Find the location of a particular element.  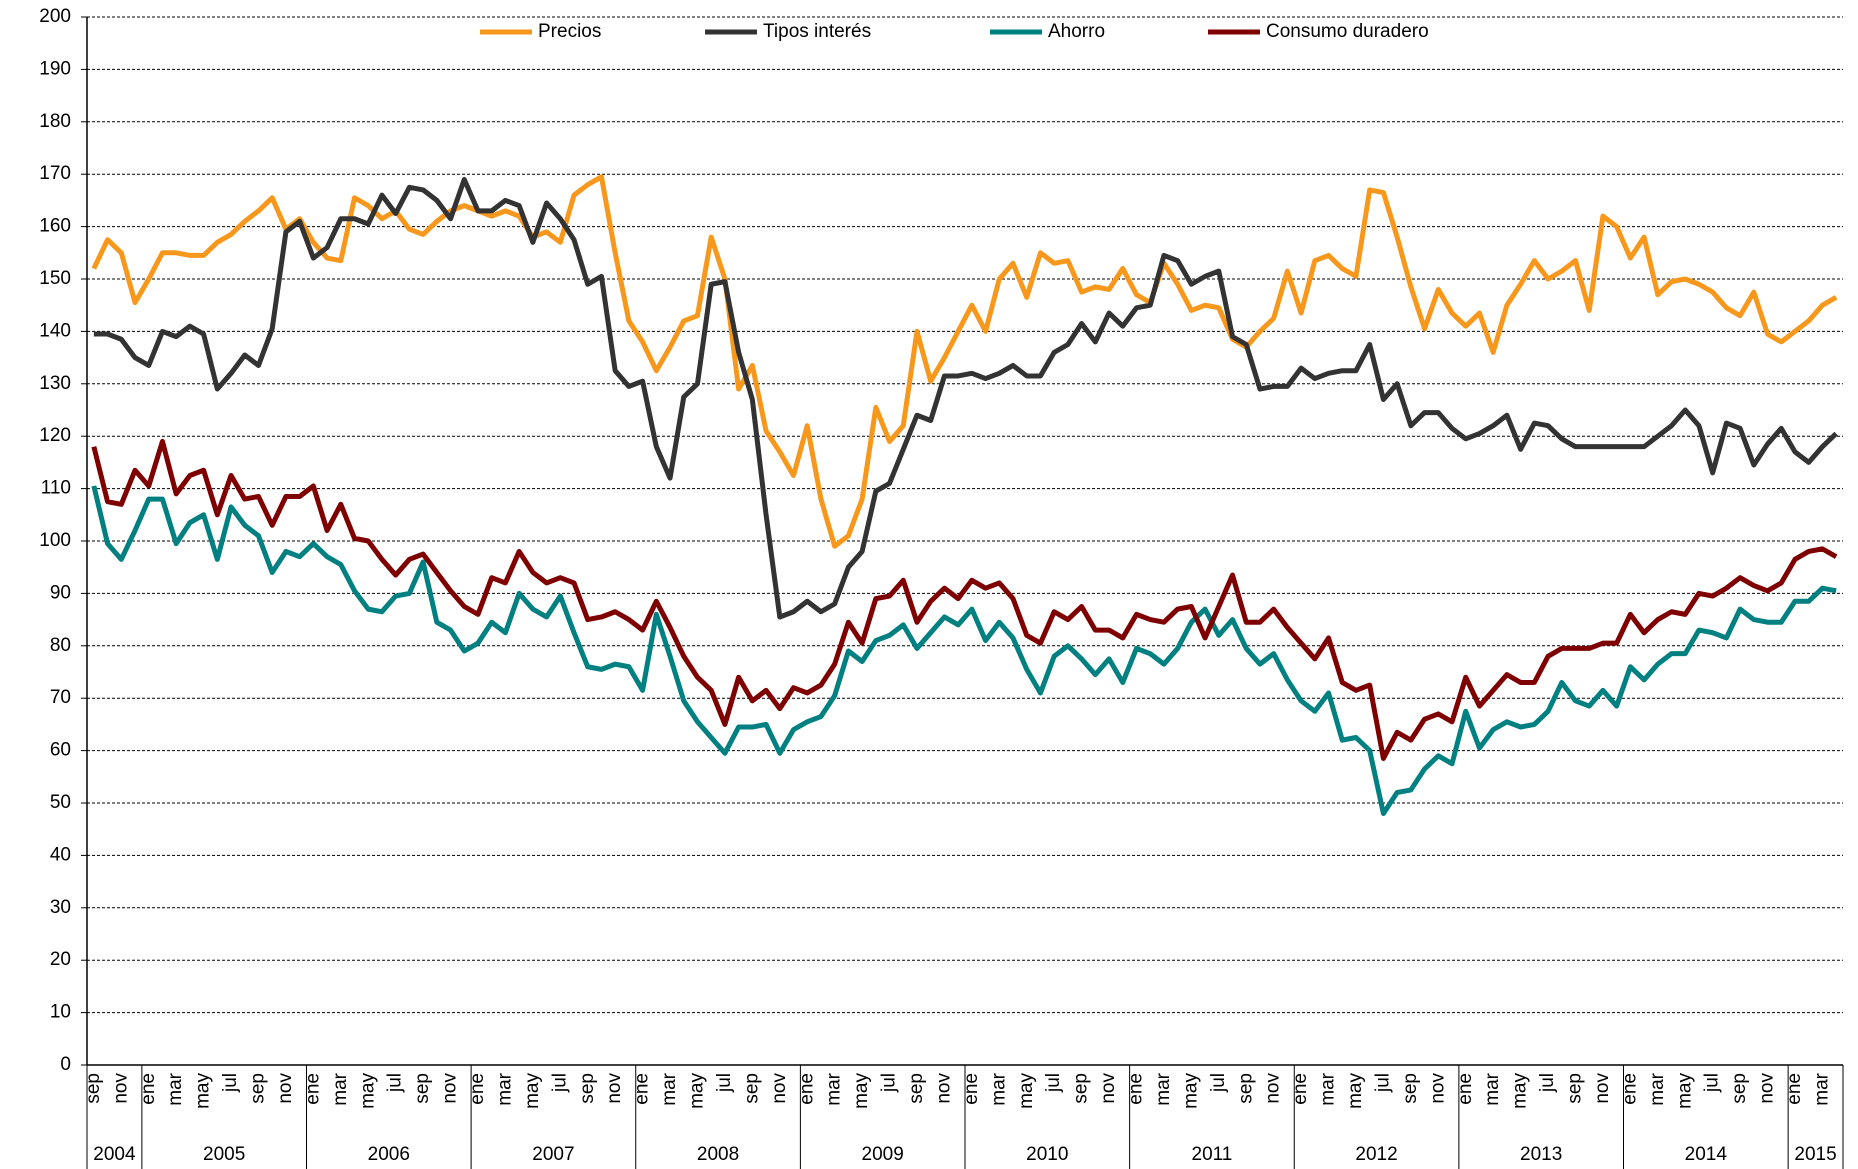

y-tick-label: 30 is located at coordinates (60, 907).